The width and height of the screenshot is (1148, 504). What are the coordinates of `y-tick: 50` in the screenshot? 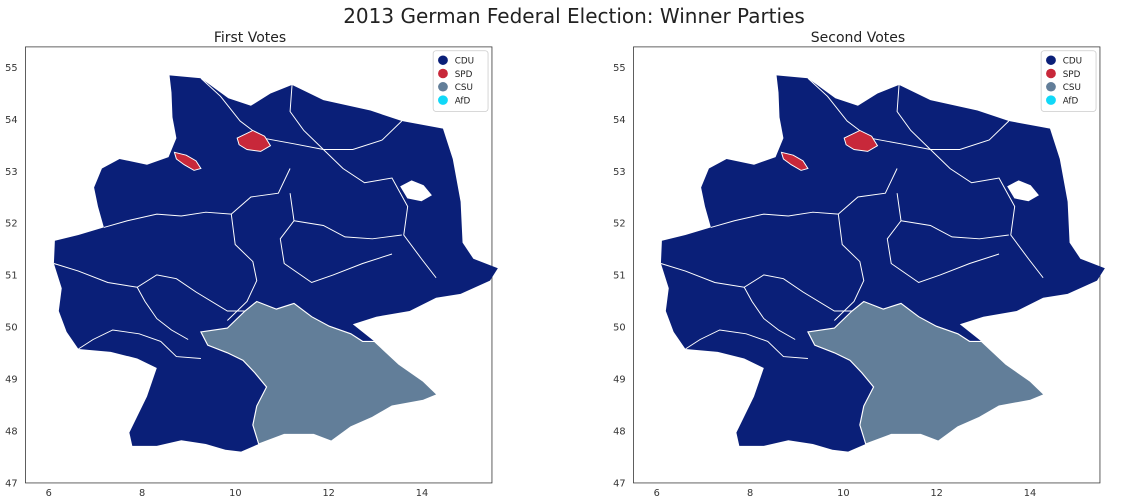 It's located at (619, 328).